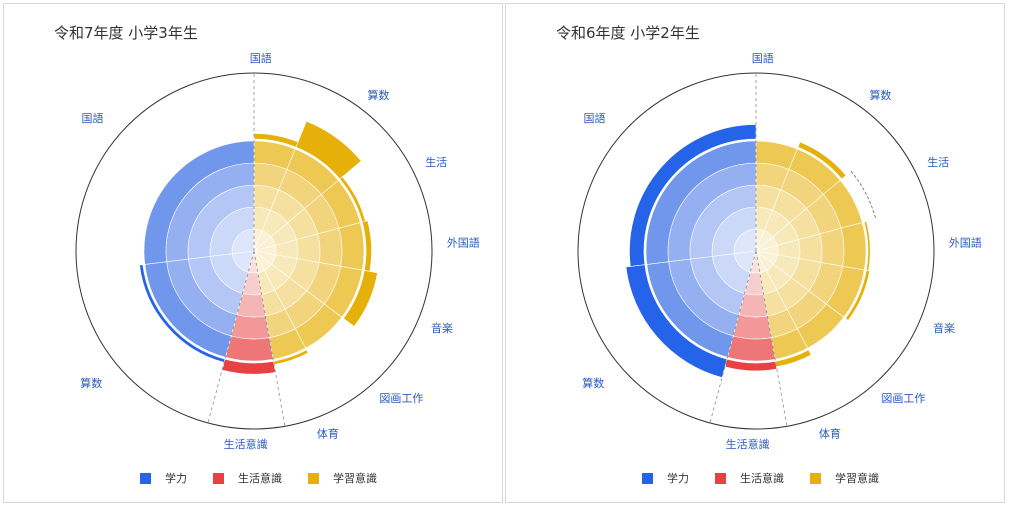 This screenshot has height=509, width=1009. I want to click on reference-arc, so click(863, 195).